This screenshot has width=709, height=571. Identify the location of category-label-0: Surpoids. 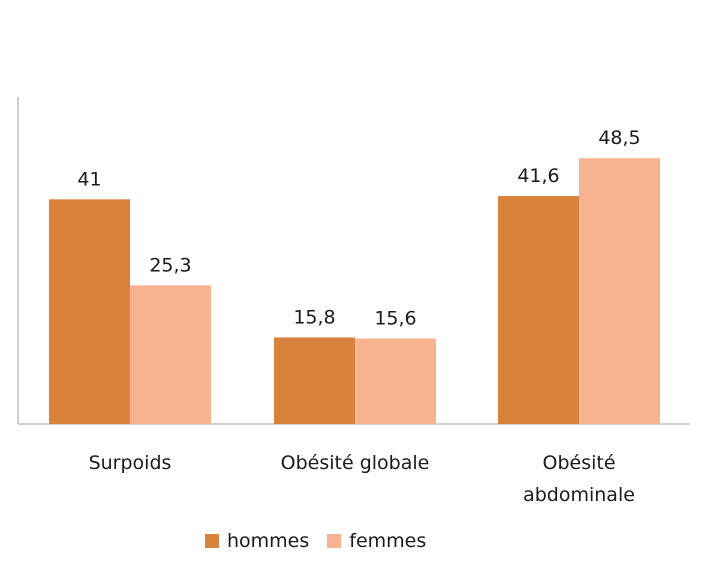
(130, 463).